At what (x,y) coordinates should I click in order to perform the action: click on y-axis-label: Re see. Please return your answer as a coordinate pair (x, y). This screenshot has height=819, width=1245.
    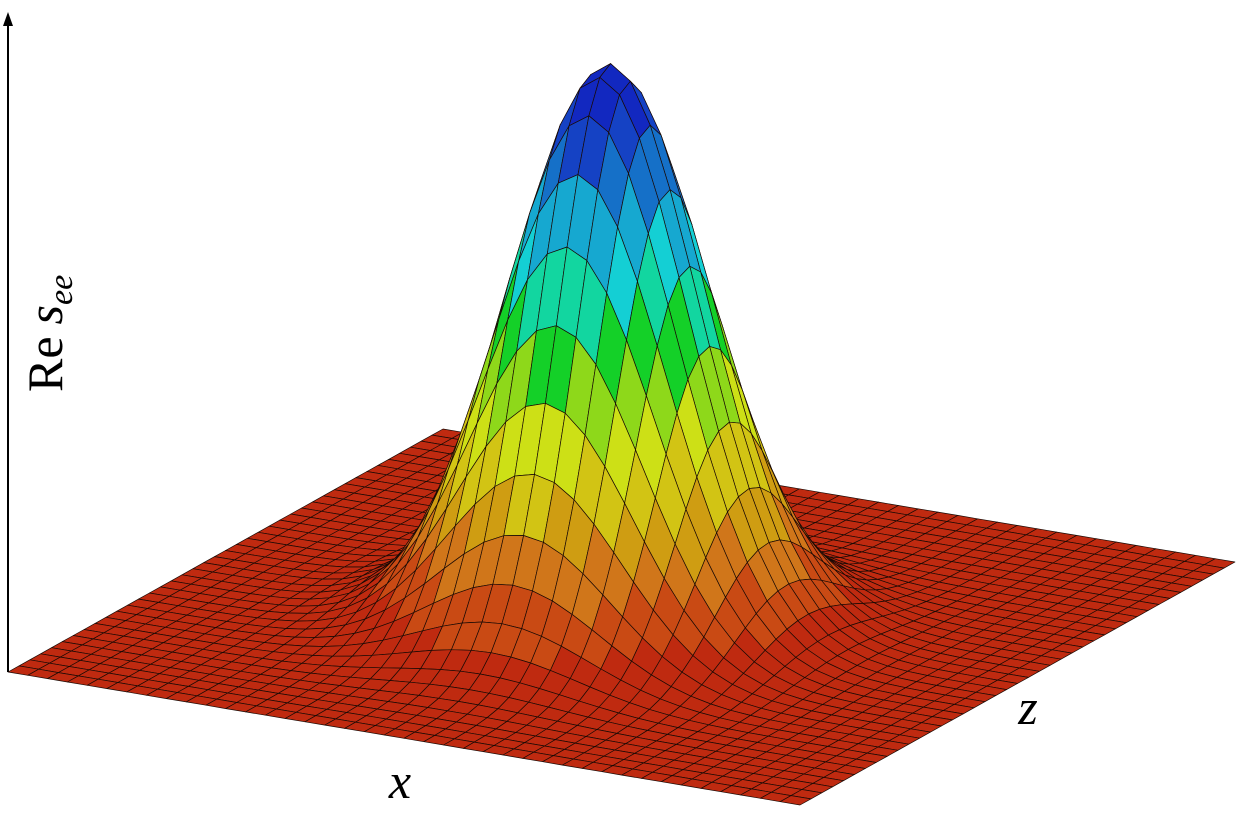
    Looking at the image, I should click on (48, 333).